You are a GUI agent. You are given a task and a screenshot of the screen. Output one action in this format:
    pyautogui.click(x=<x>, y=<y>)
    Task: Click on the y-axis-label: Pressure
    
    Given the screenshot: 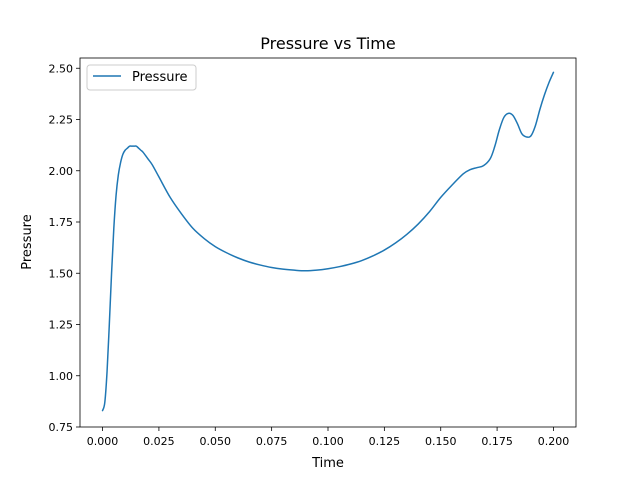 What is the action you would take?
    pyautogui.click(x=27, y=242)
    